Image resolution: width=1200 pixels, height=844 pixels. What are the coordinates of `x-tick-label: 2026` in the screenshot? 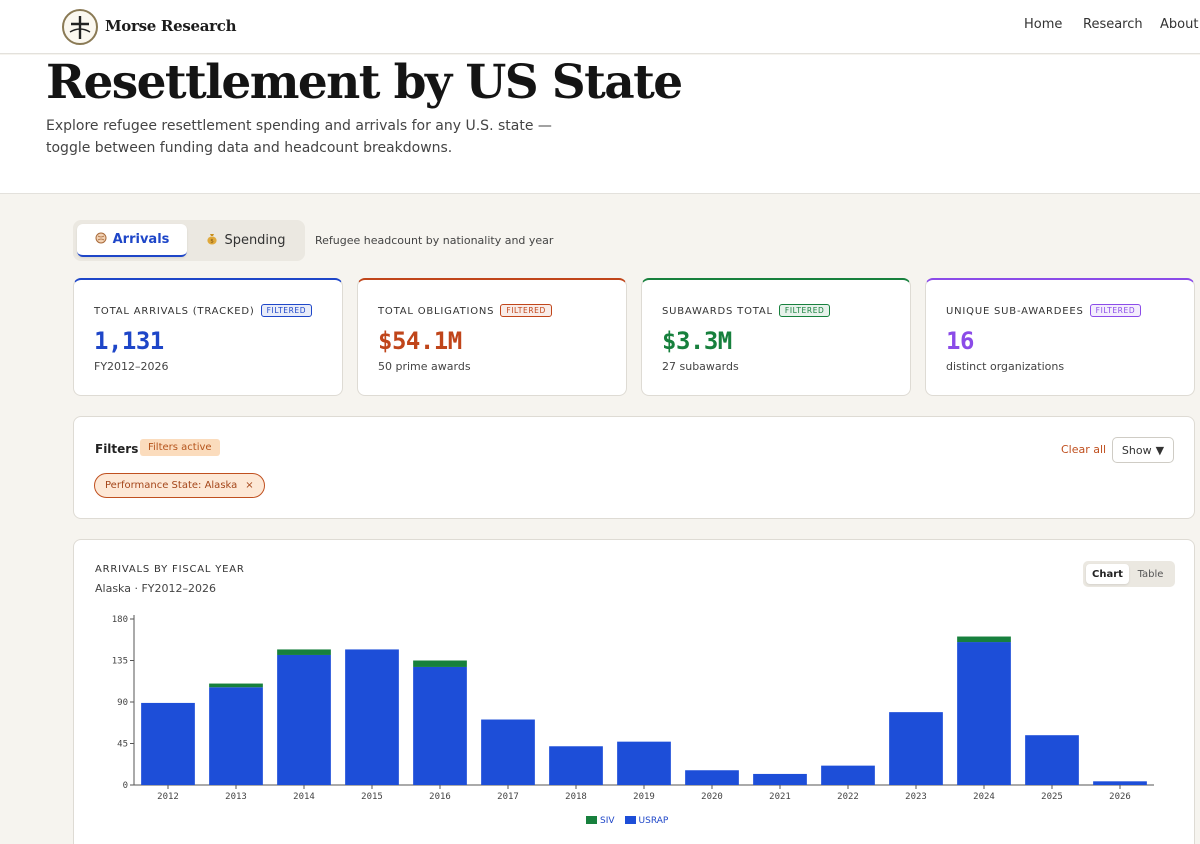 It's located at (1120, 797).